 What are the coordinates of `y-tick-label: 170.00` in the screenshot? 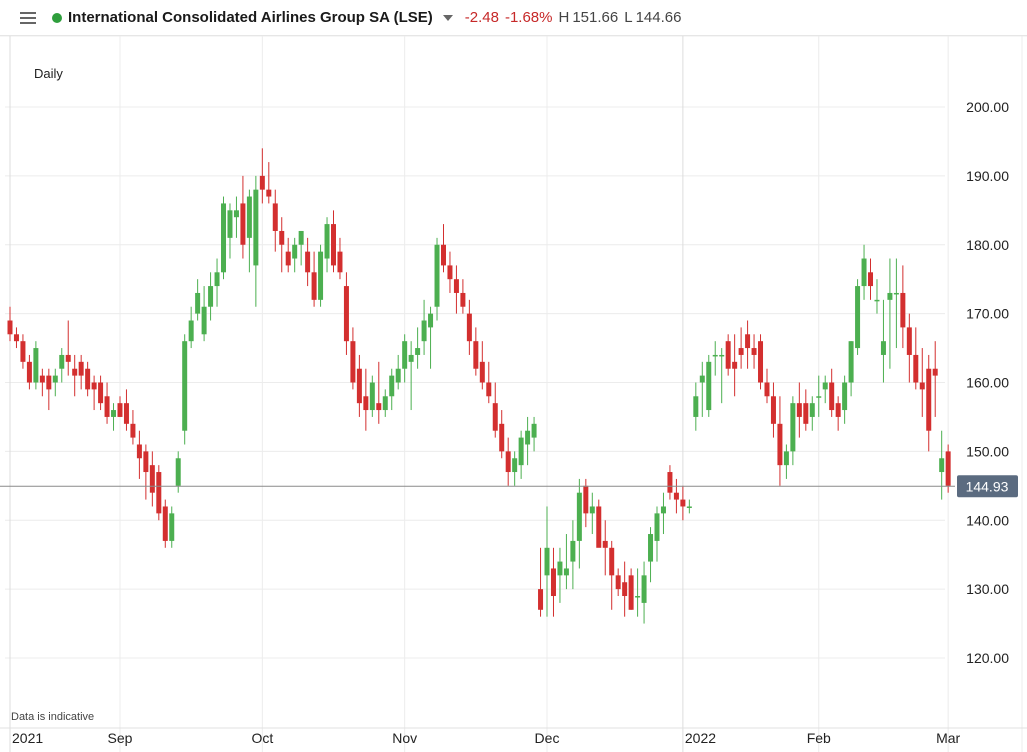 It's located at (987, 314).